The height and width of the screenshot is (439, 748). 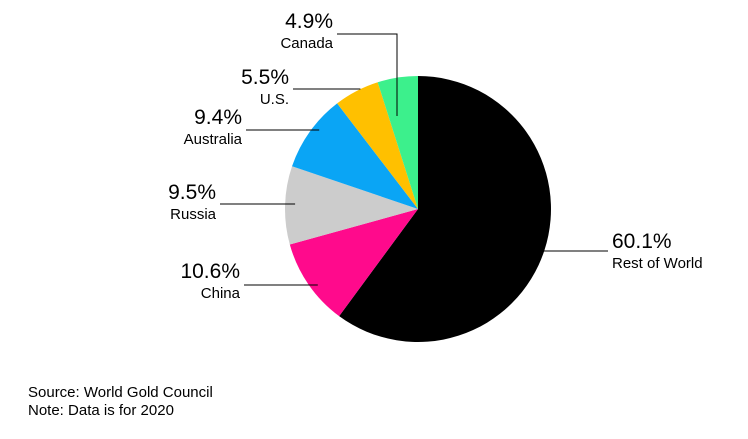 I want to click on slice-value-label: 10.6%, so click(x=210, y=271).